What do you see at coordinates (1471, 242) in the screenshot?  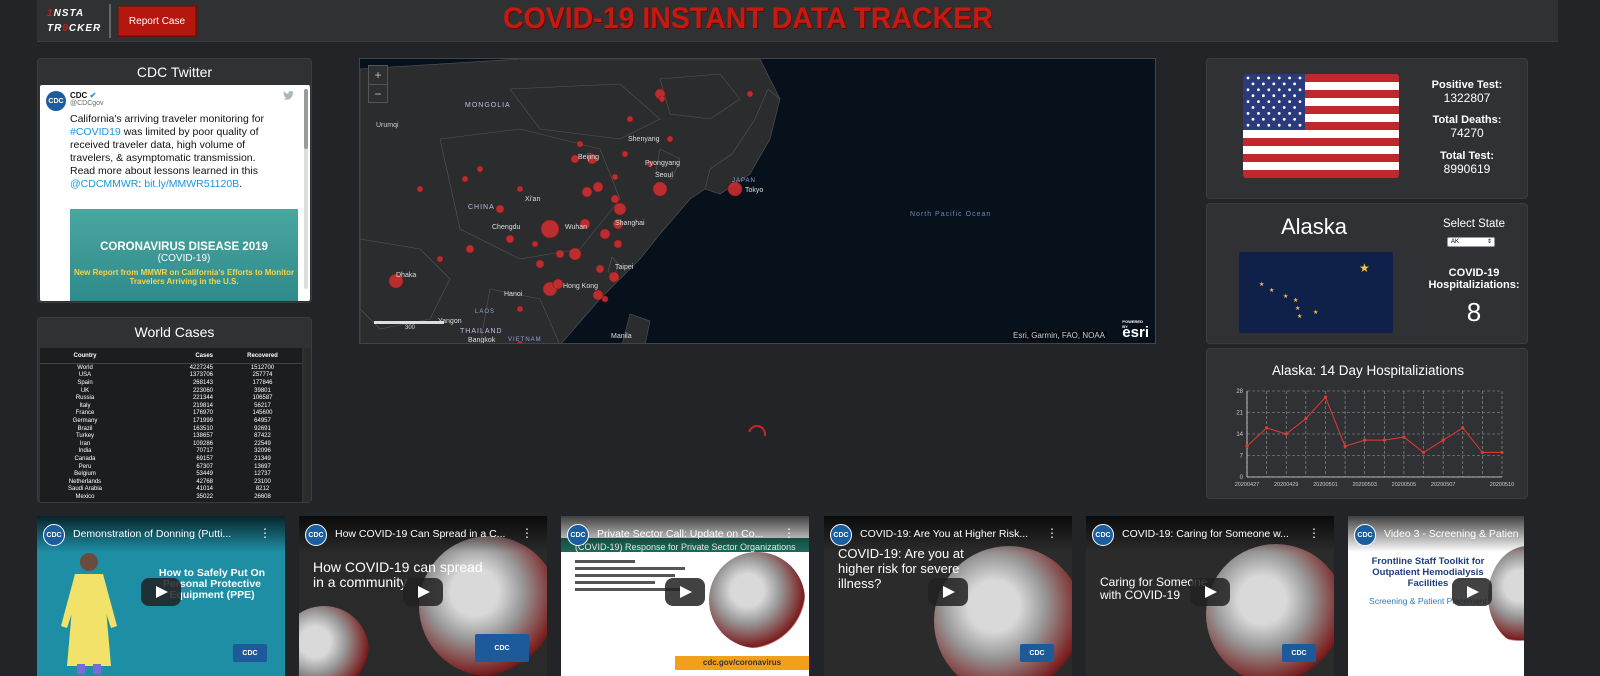 I see `state-select: AK ⇕` at bounding box center [1471, 242].